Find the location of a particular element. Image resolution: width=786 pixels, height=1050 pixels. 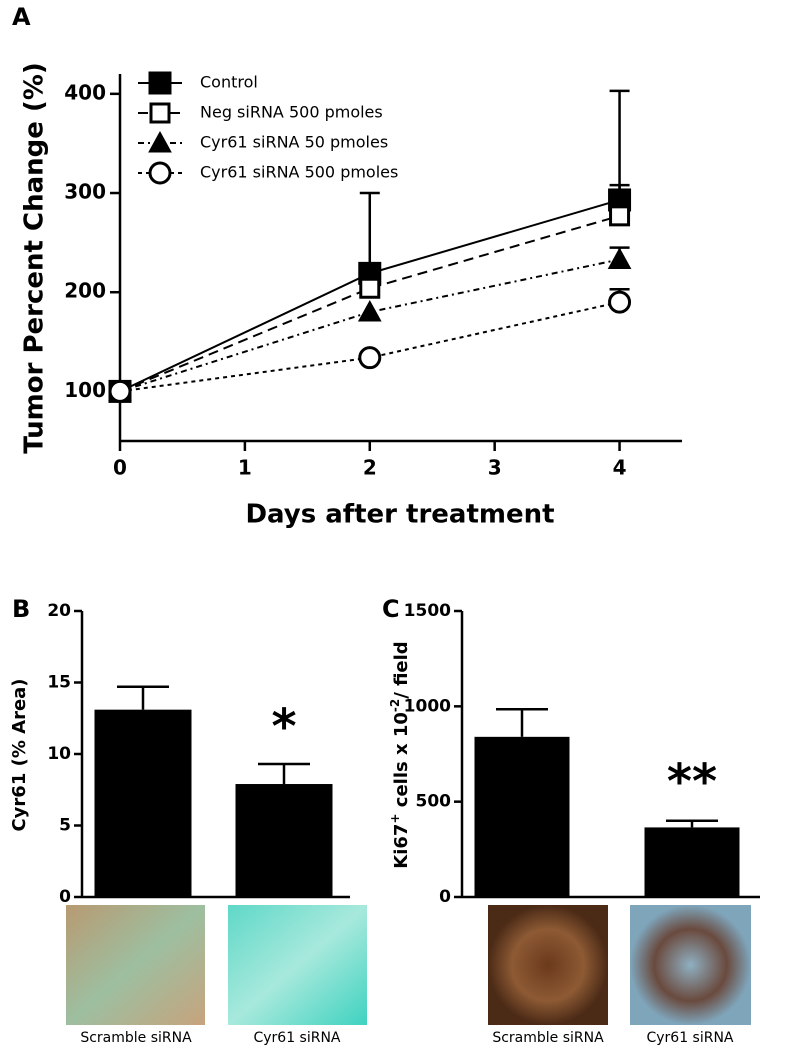

y-axis-label-part: + is located at coordinates (395, 818).